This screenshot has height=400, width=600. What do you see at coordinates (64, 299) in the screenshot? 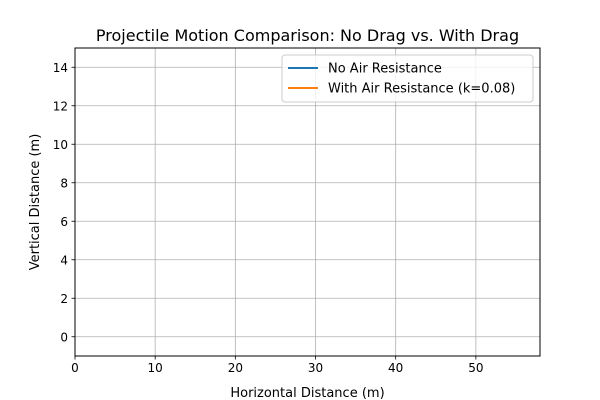
I see `y-tick-label: 2` at bounding box center [64, 299].